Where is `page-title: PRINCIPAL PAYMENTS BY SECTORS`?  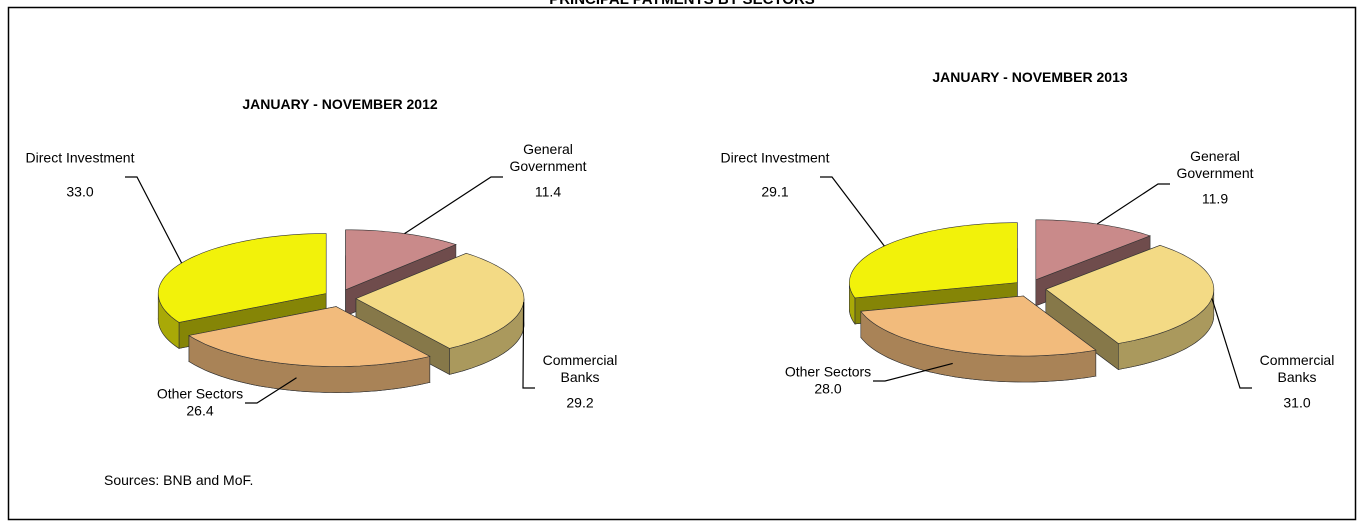
page-title: PRINCIPAL PAYMENTS BY SECTORS is located at coordinates (682, 4).